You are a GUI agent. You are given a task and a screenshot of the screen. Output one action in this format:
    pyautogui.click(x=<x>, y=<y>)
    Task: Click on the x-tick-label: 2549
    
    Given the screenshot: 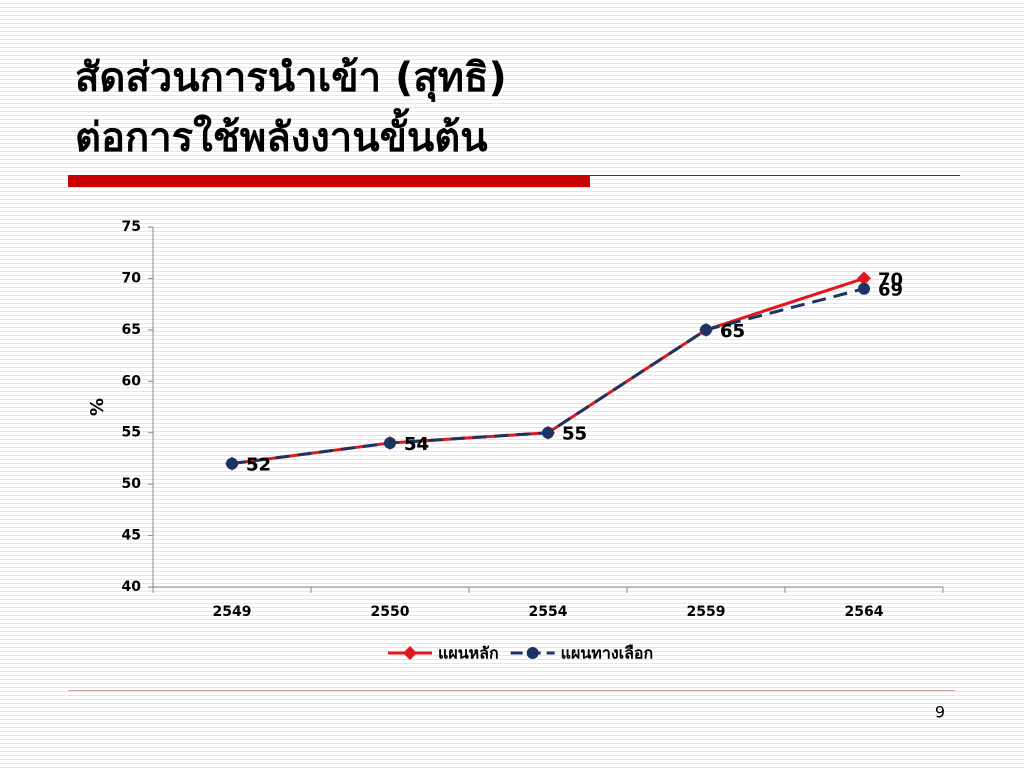 What is the action you would take?
    pyautogui.click(x=232, y=612)
    